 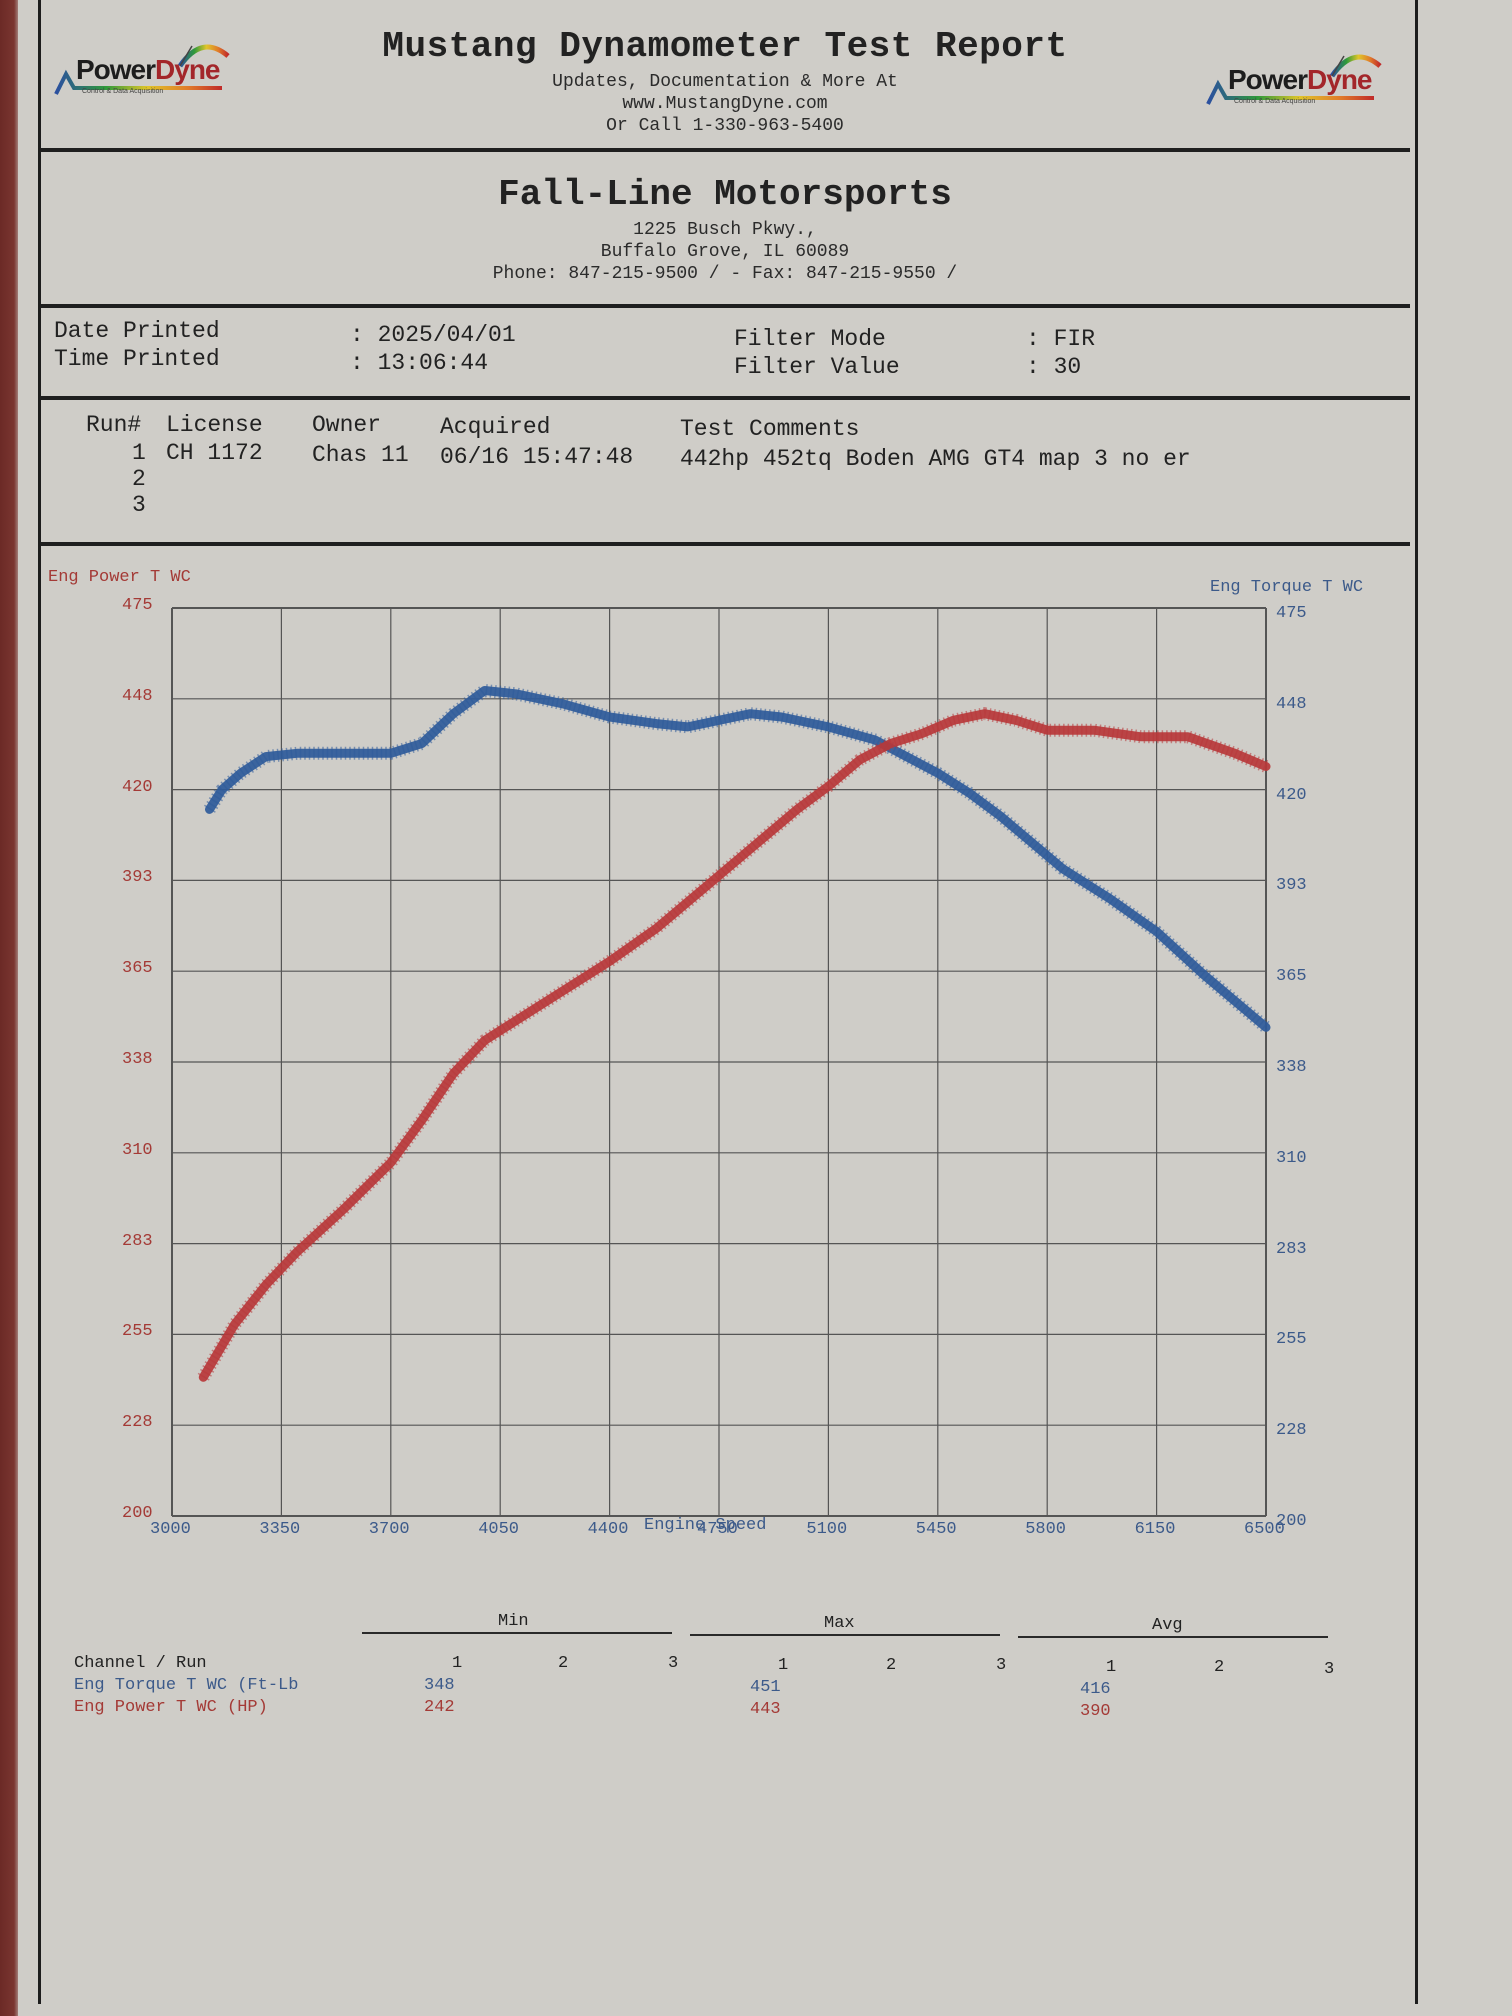 I want to click on max-run-1: 1, so click(x=783, y=1665).